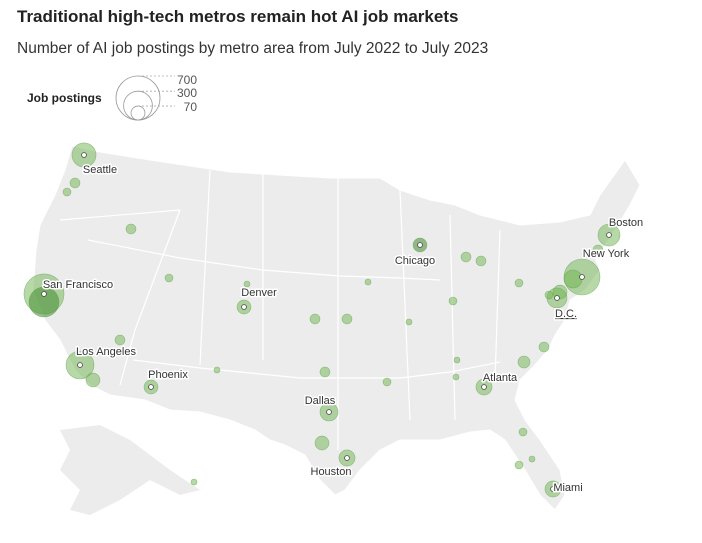 The width and height of the screenshot is (702, 543). What do you see at coordinates (191, 107) in the screenshot?
I see `legend-label: 70` at bounding box center [191, 107].